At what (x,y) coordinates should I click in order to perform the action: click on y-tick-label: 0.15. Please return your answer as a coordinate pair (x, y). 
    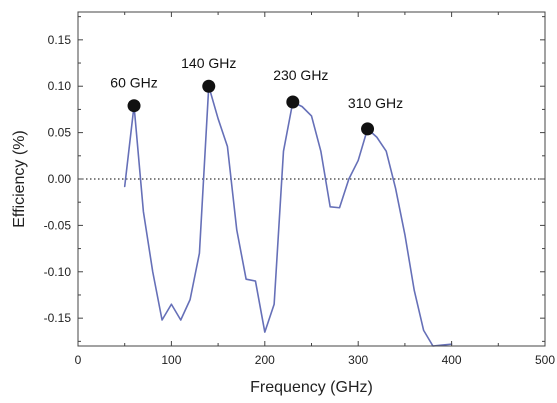
    Looking at the image, I should click on (60, 40).